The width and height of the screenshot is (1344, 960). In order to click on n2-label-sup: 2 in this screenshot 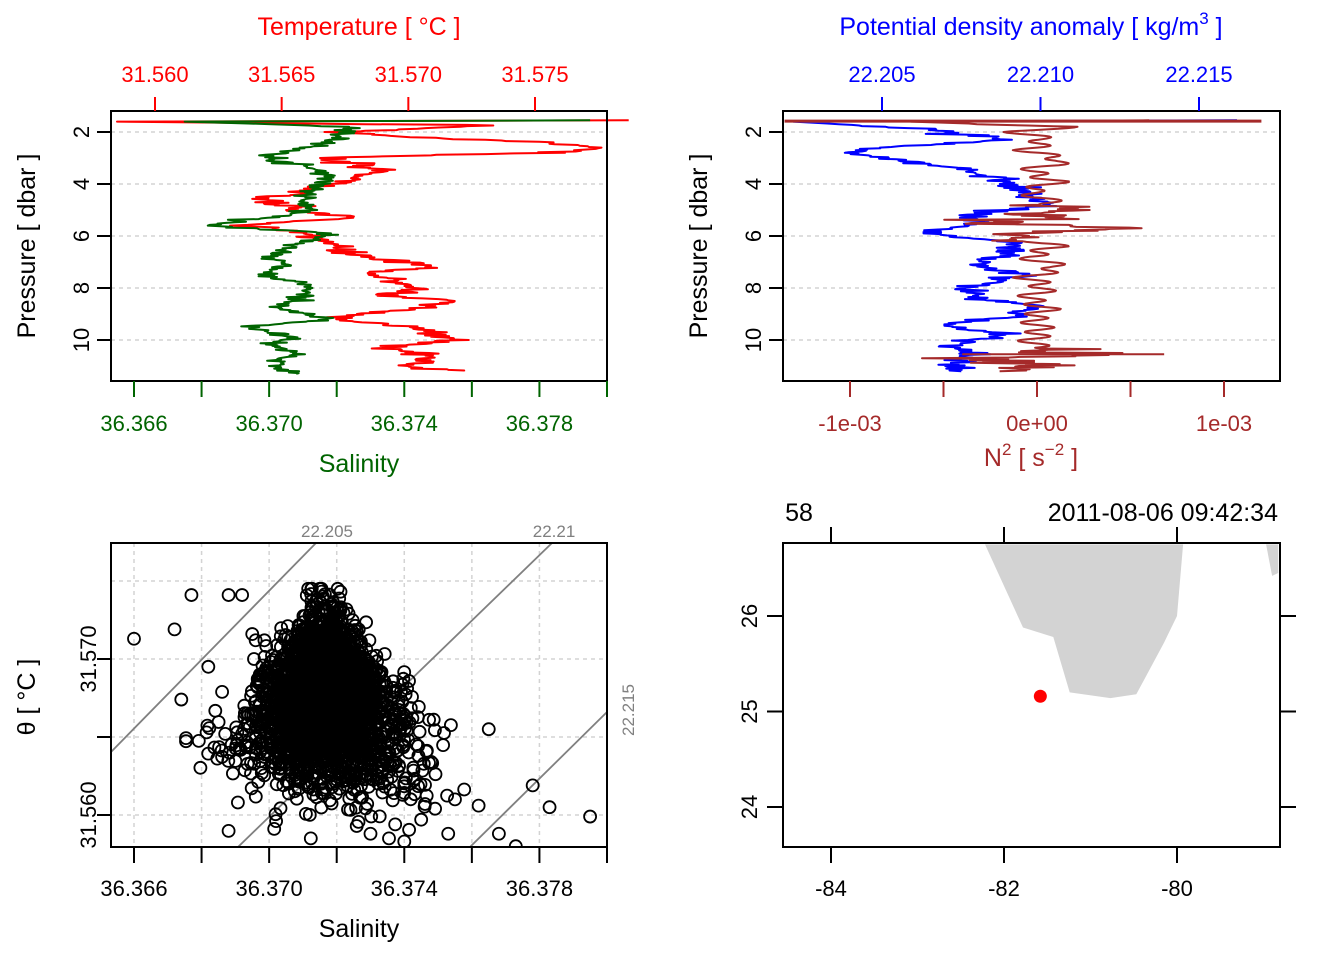, I will do `click(1006, 449)`.